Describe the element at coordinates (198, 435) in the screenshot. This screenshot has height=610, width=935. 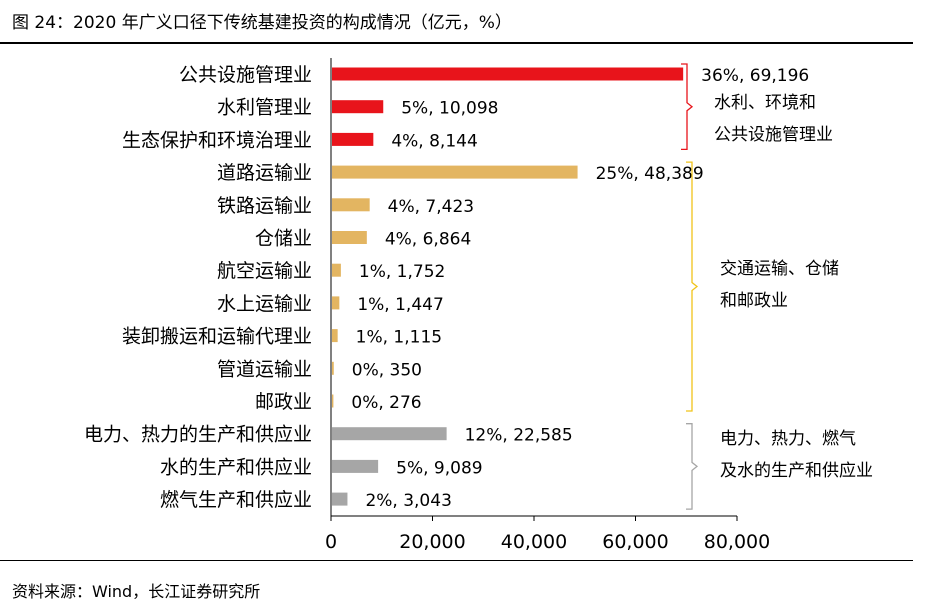
I see `category-label: 电力、热力的生产和供应业` at that location.